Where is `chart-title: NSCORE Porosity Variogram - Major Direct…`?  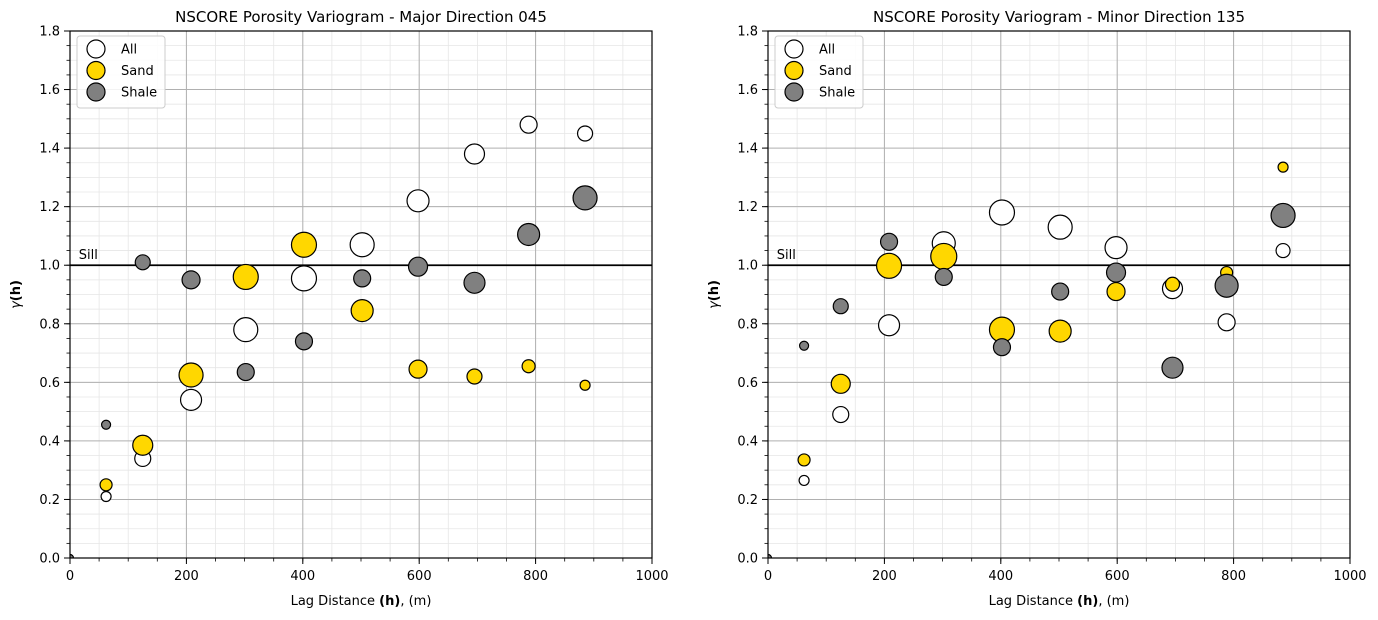
chart-title: NSCORE Porosity Variogram - Major Direct… is located at coordinates (361, 17).